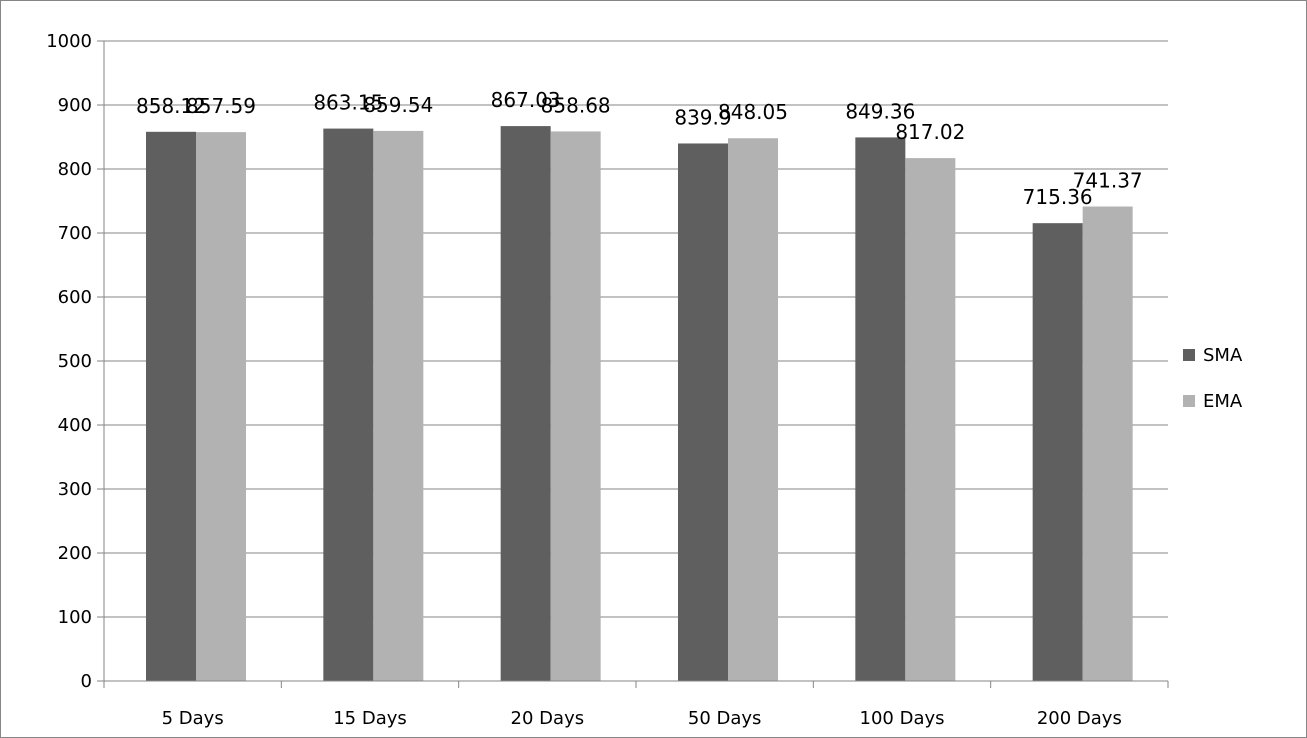  Describe the element at coordinates (75, 233) in the screenshot. I see `y-tick-label: 700` at that location.